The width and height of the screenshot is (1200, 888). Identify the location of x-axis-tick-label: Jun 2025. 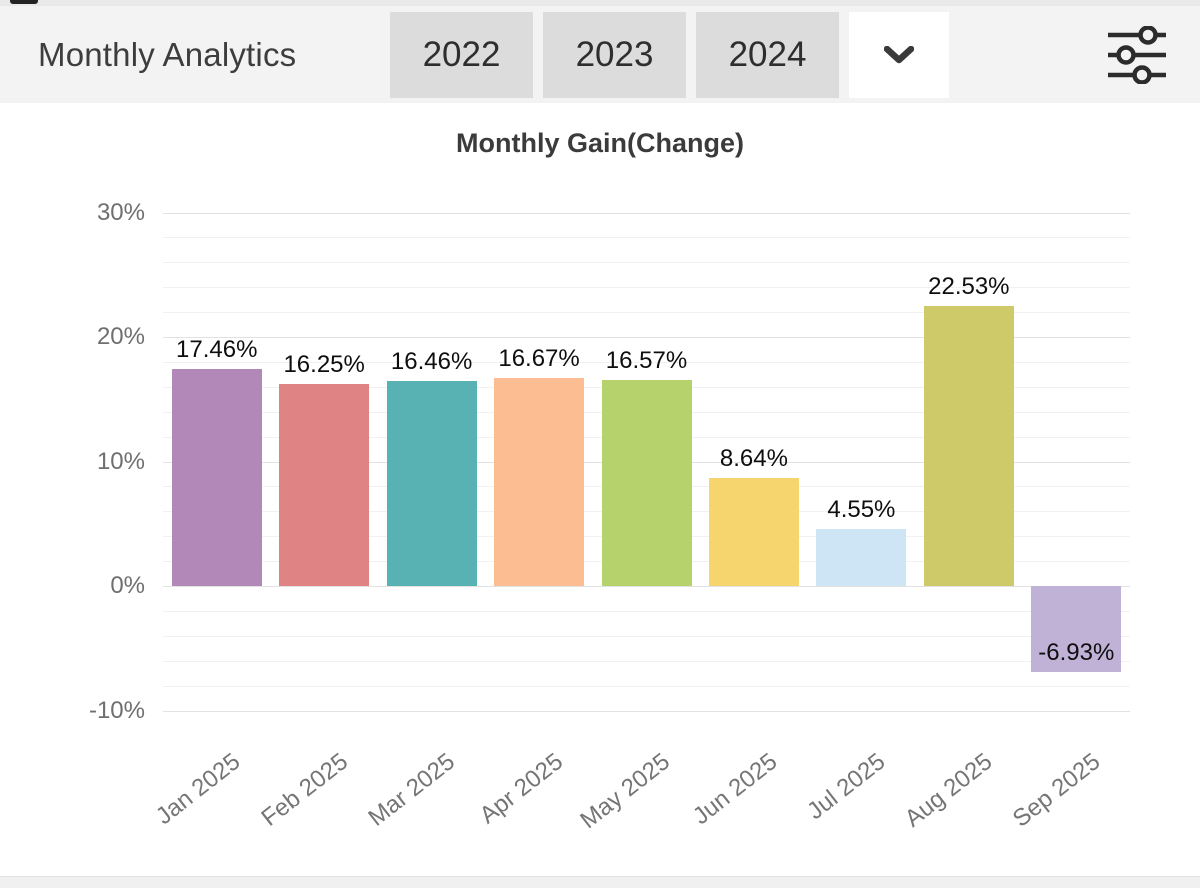
(735, 789).